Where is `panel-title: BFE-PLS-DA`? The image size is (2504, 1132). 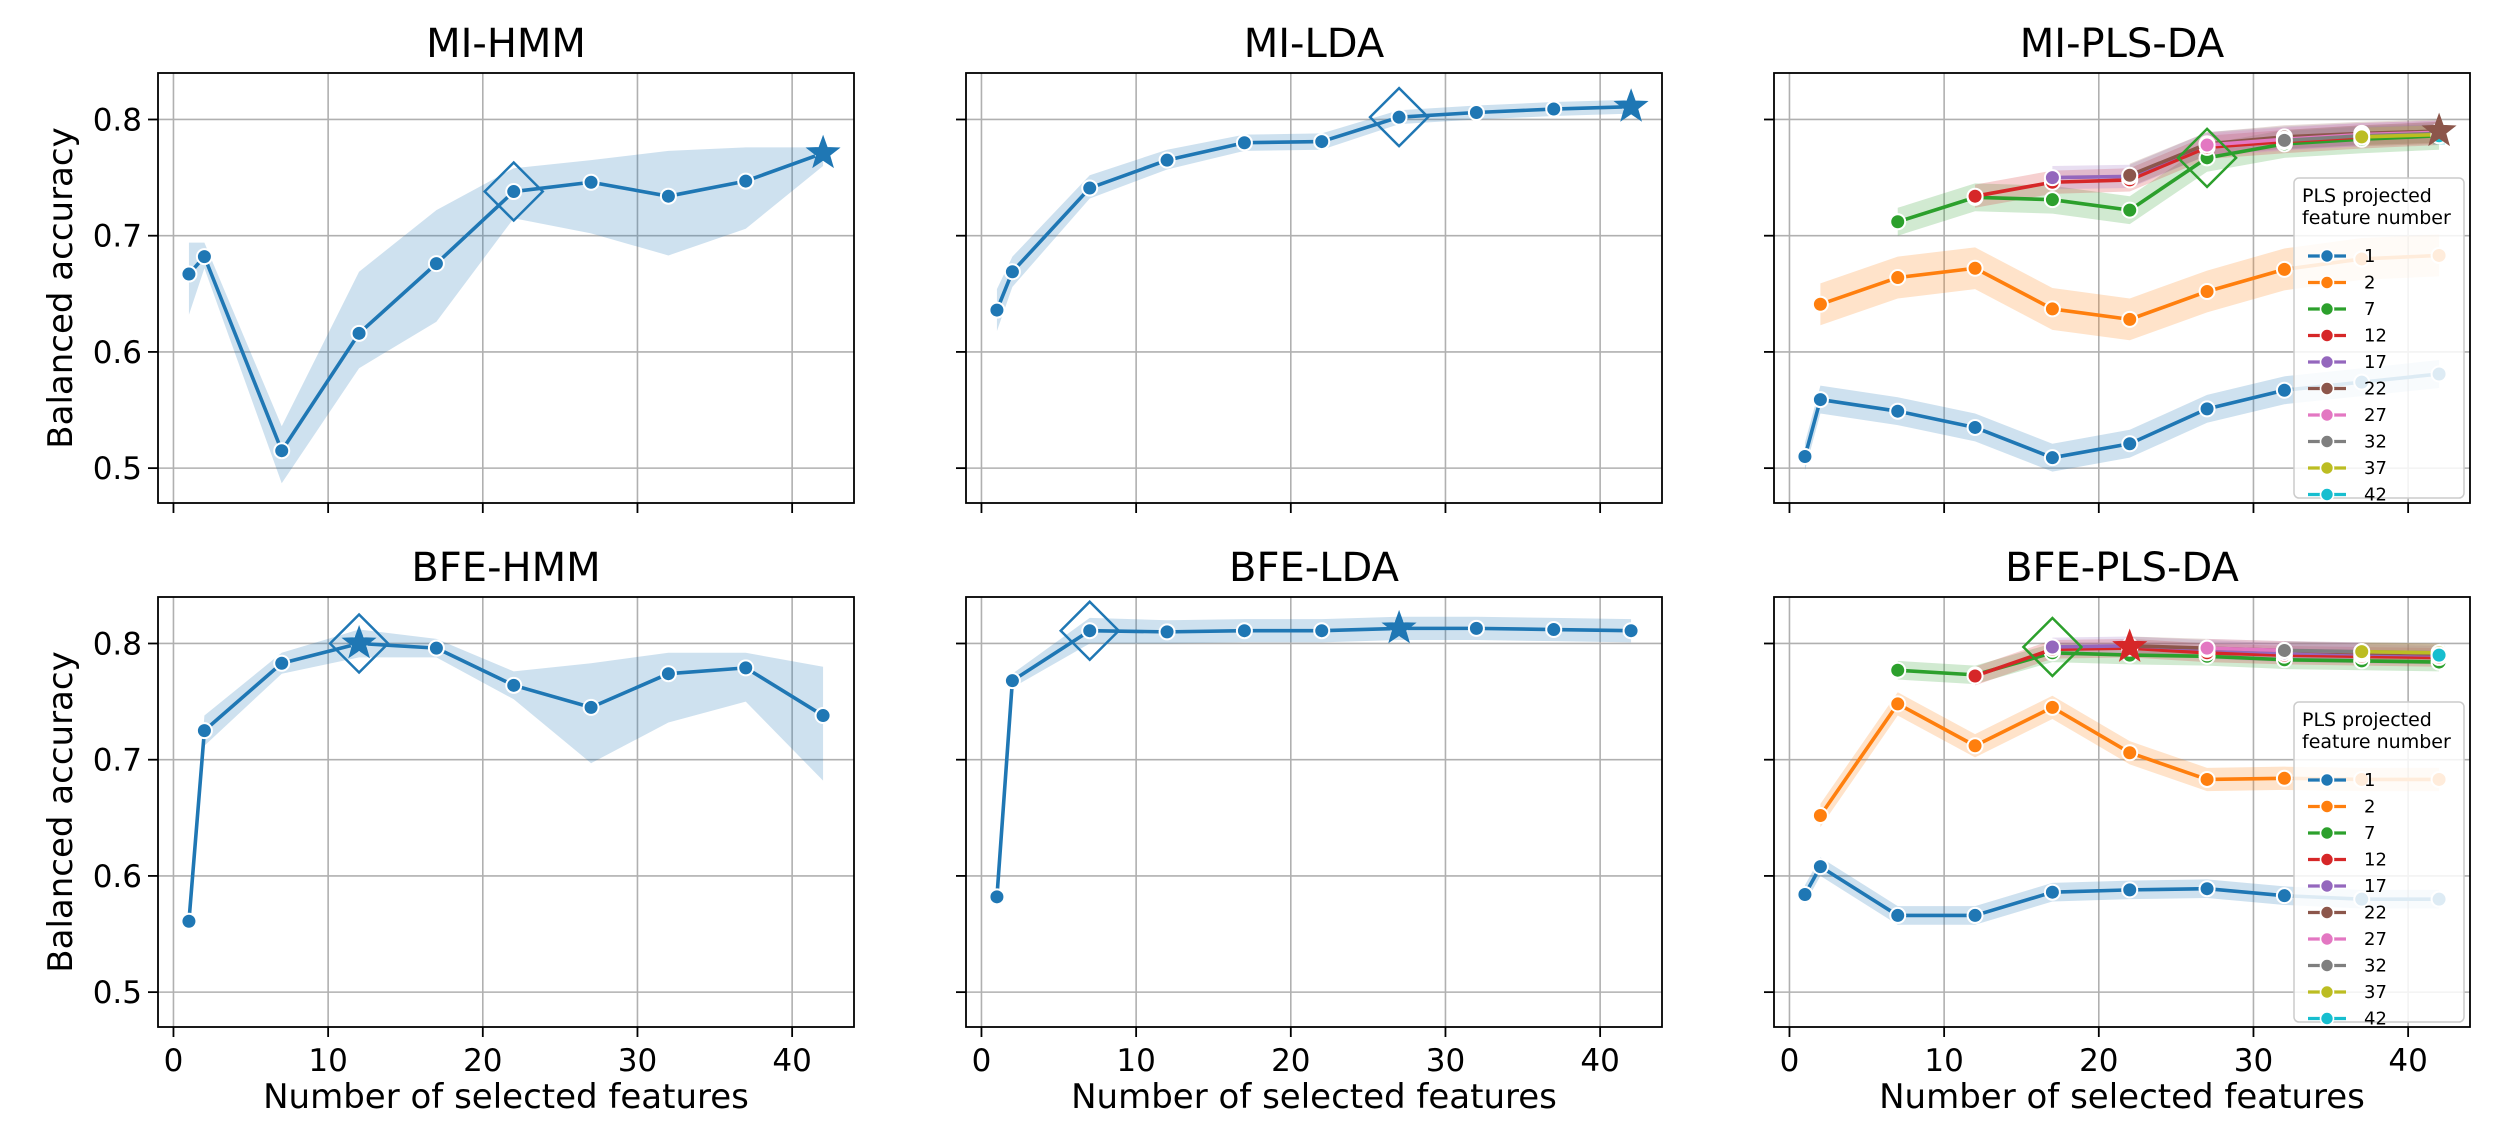 panel-title: BFE-PLS-DA is located at coordinates (2122, 568).